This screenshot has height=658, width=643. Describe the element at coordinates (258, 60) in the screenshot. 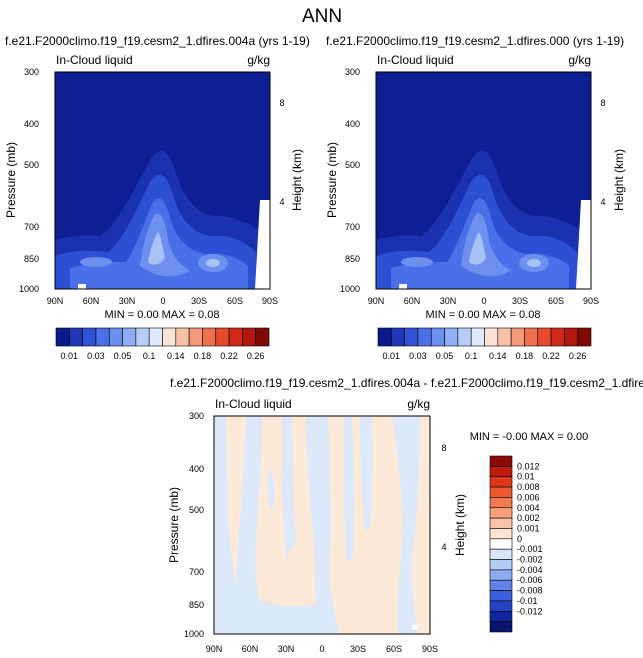

I see `panel-a-right-label: g/kg` at that location.